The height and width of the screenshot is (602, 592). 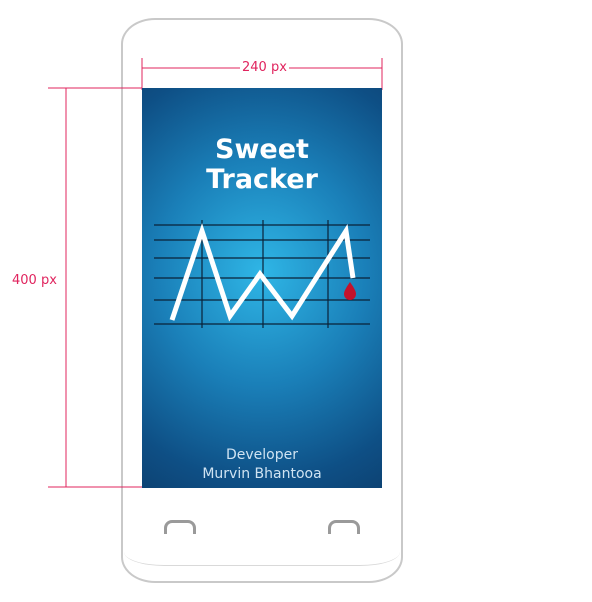 What do you see at coordinates (262, 149) in the screenshot?
I see `app-title-line1: Sweet` at bounding box center [262, 149].